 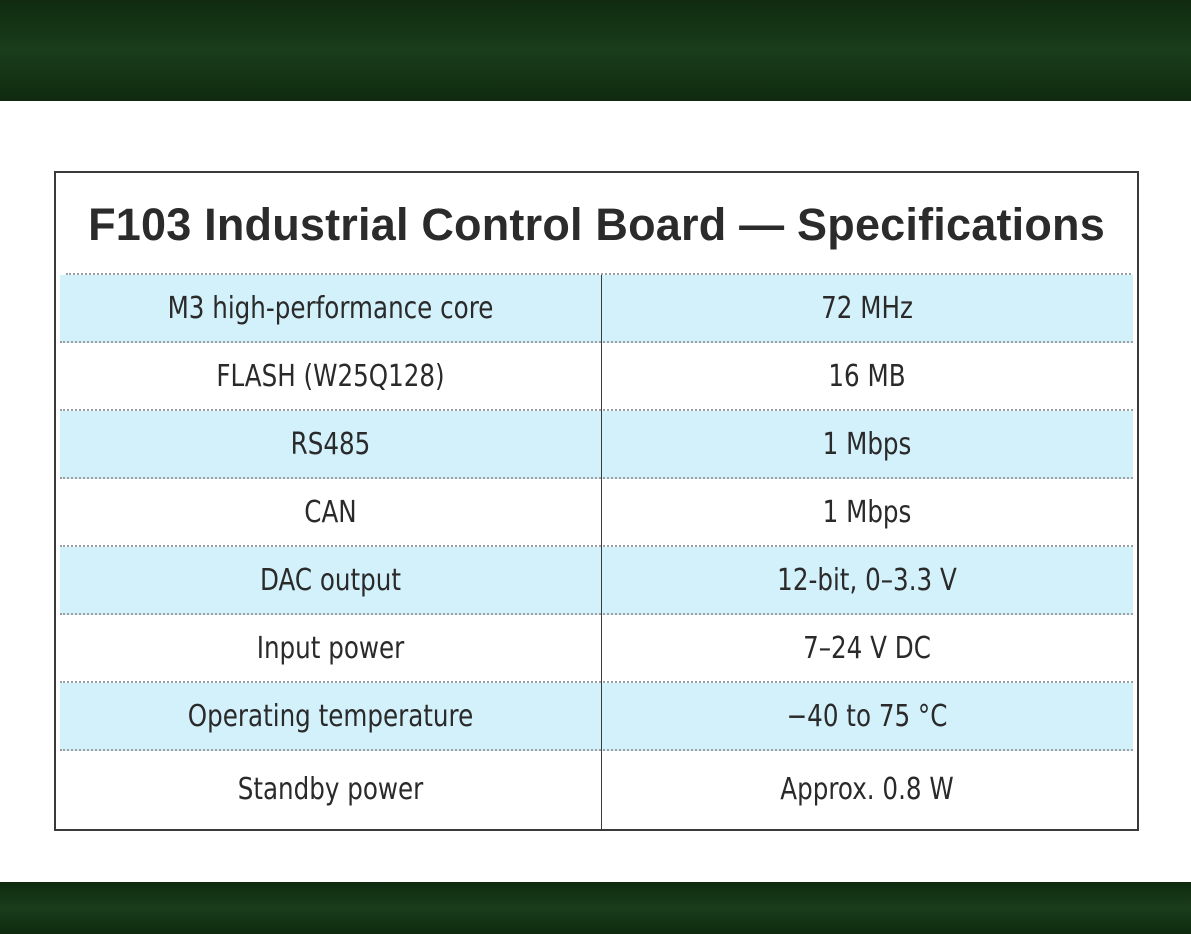 I want to click on title-divider, so click(x=598, y=274).